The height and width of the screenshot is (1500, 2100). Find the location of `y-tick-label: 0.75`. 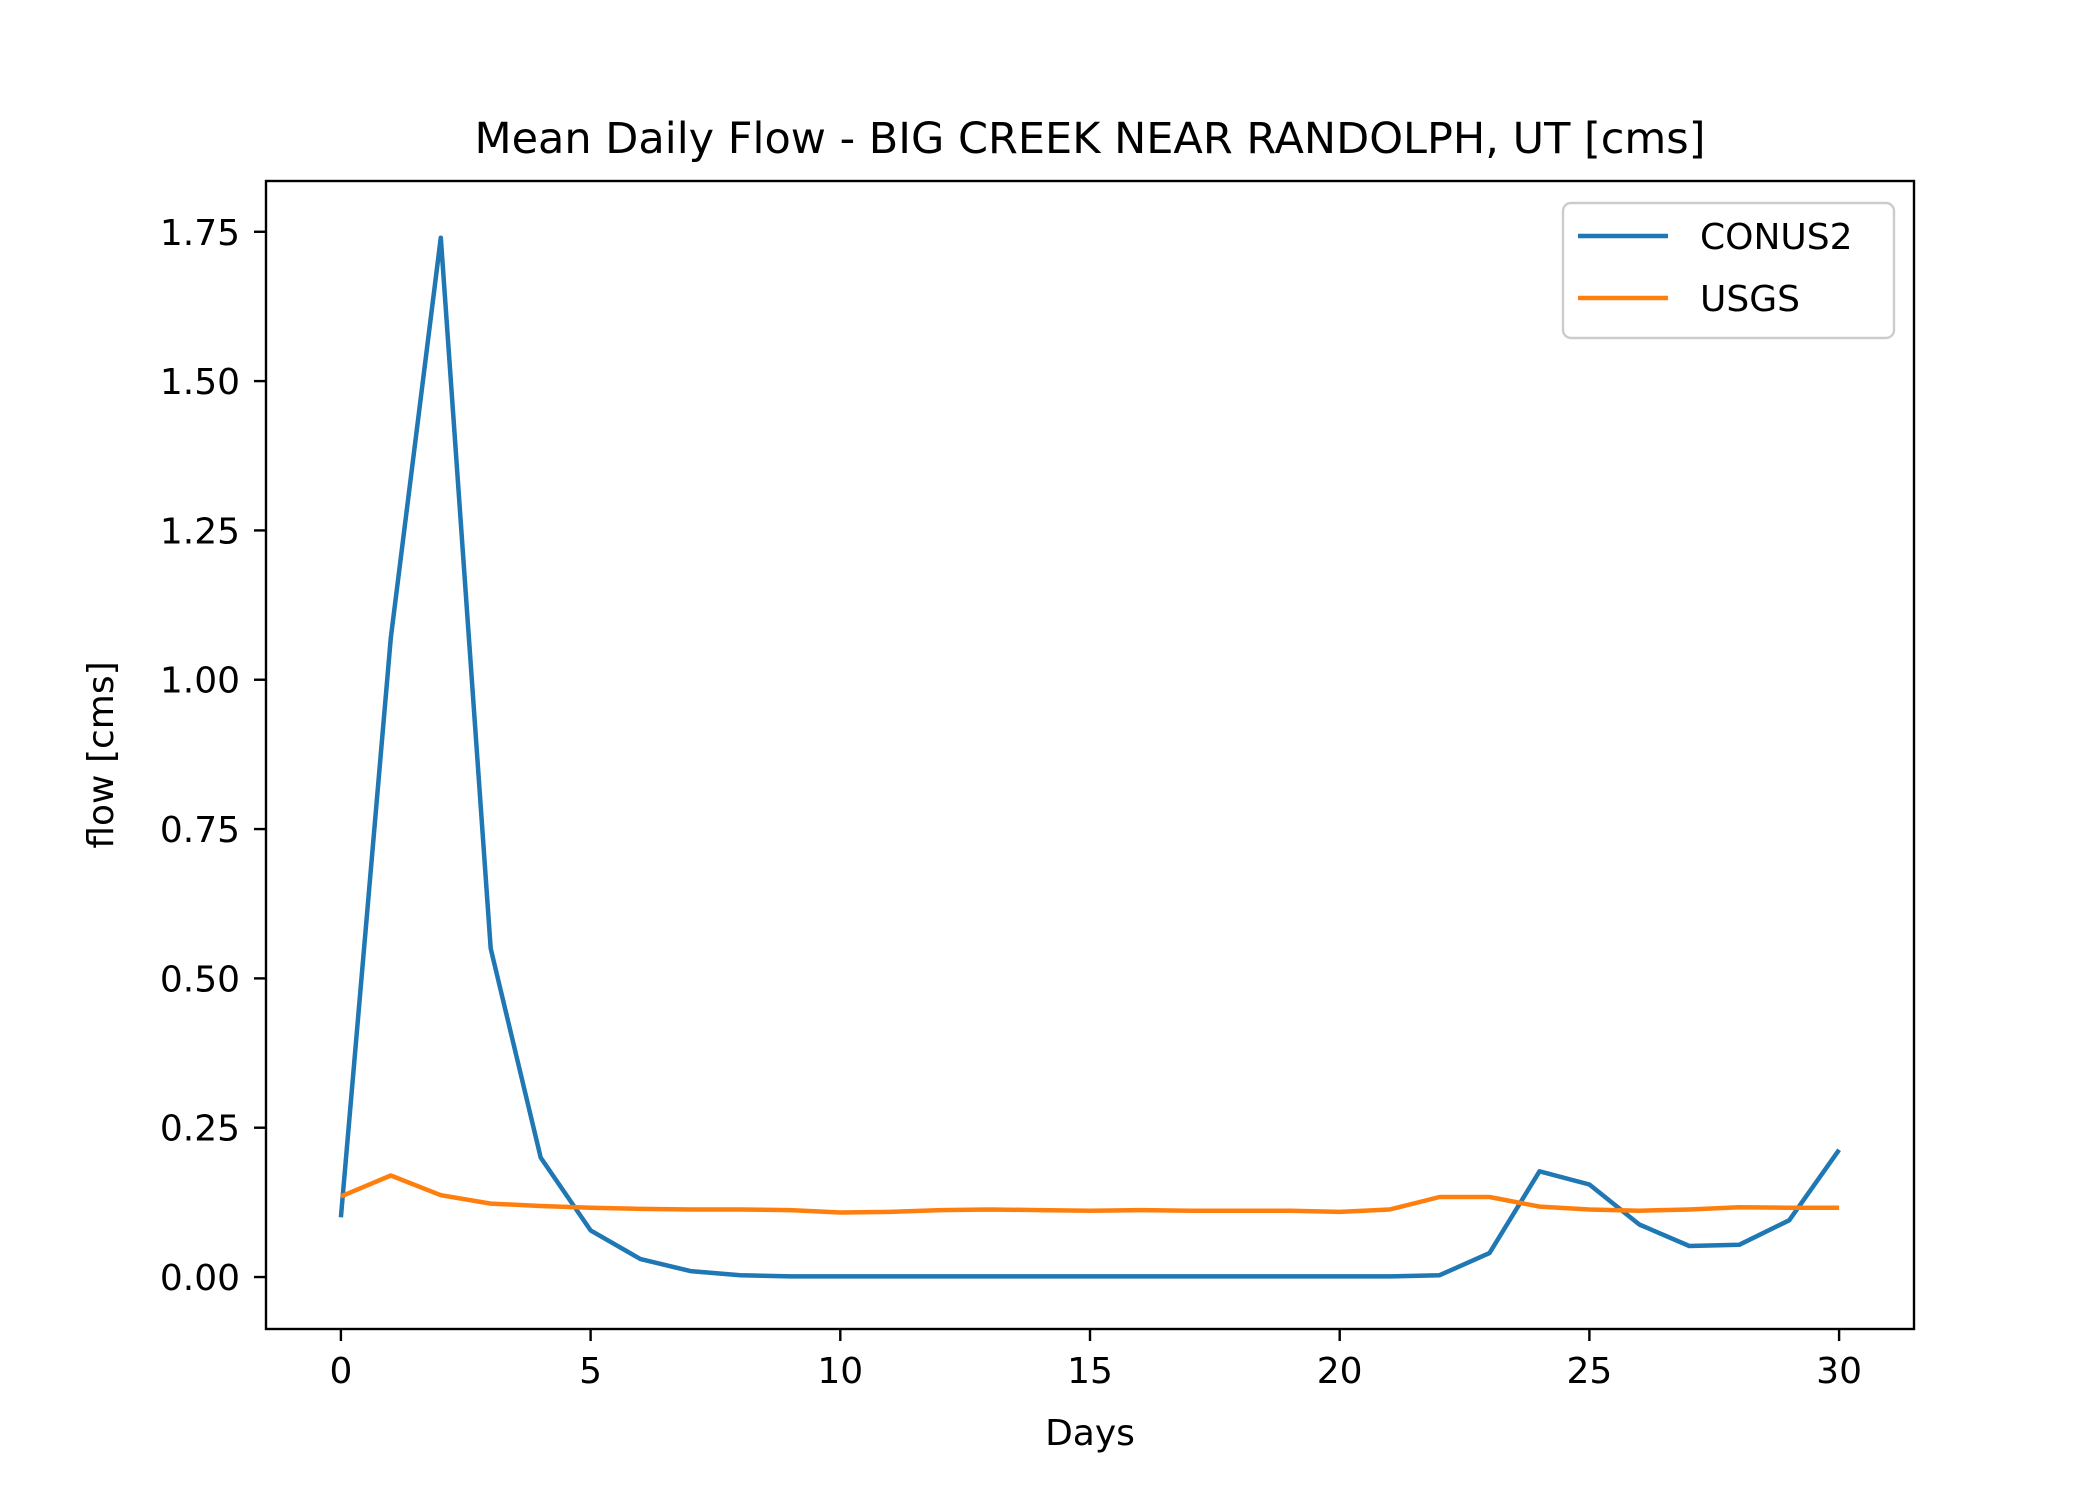

y-tick-label: 0.75 is located at coordinates (200, 830).